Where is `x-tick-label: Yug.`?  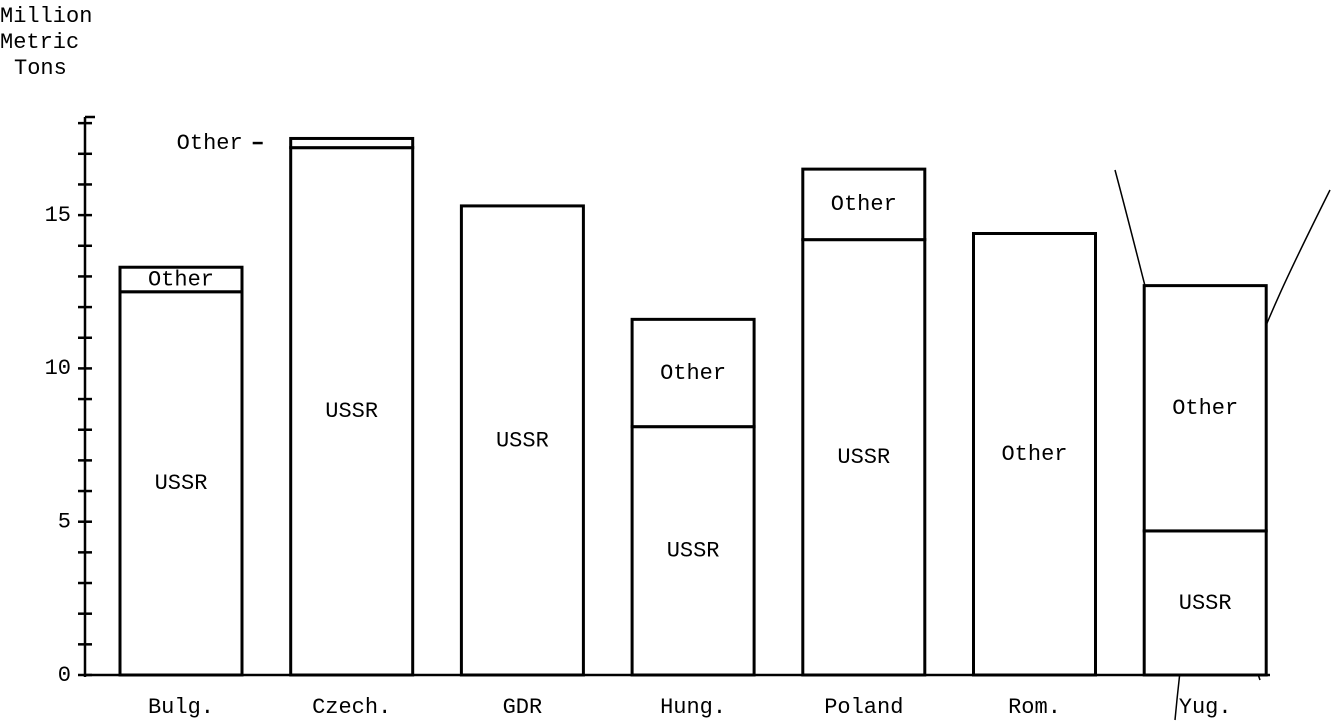 x-tick-label: Yug. is located at coordinates (1205, 707).